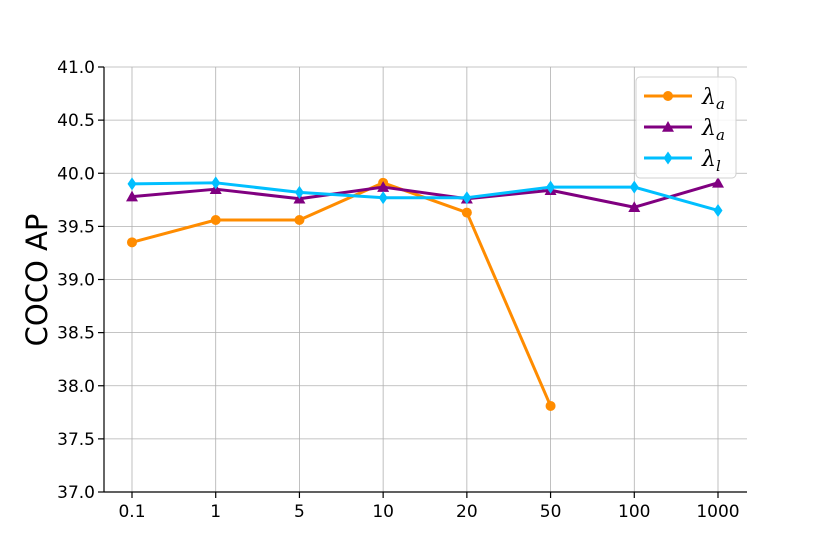 This screenshot has height=554, width=830. What do you see at coordinates (131, 512) in the screenshot?
I see `x-tick-label: 0.1` at bounding box center [131, 512].